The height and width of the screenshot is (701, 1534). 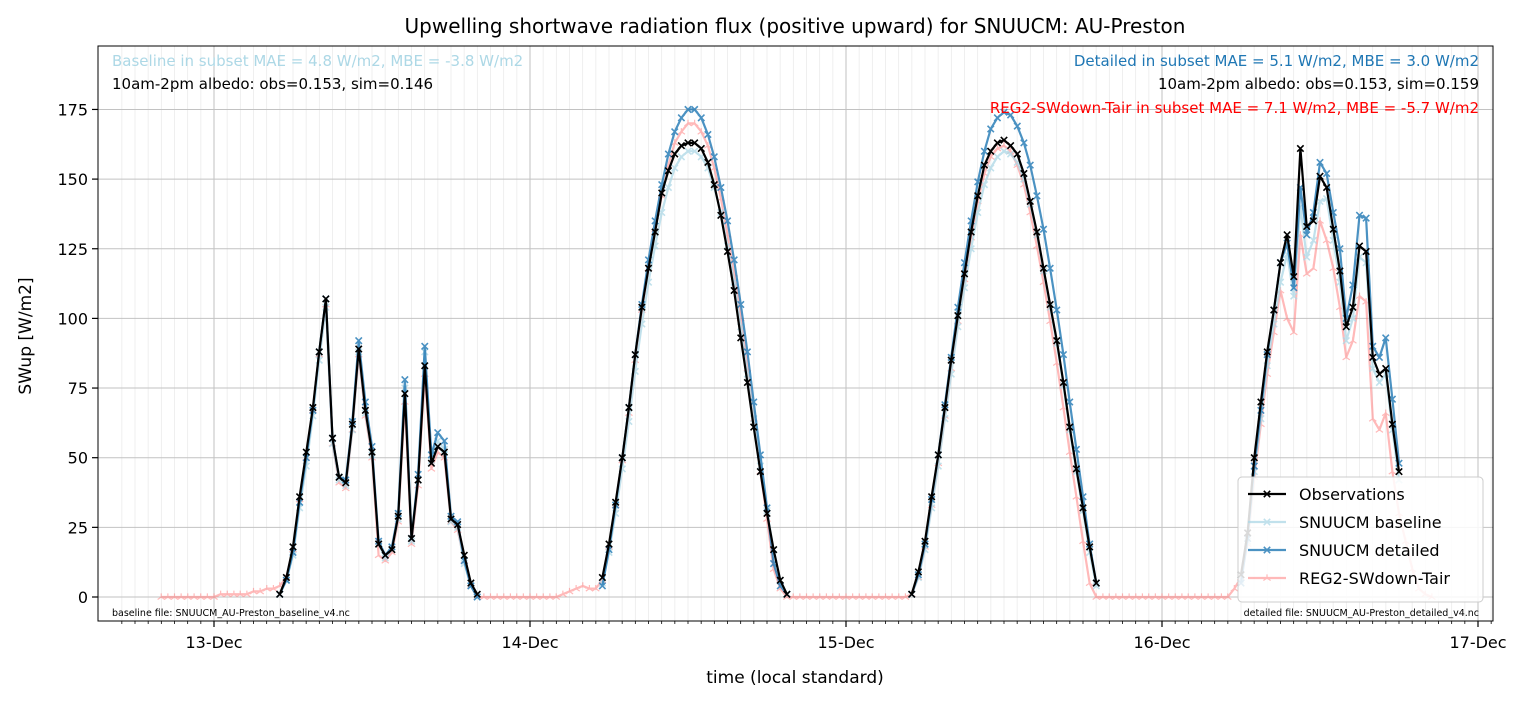 I want to click on legend-entry-reg2-swdown-tair, so click(x=1267, y=578).